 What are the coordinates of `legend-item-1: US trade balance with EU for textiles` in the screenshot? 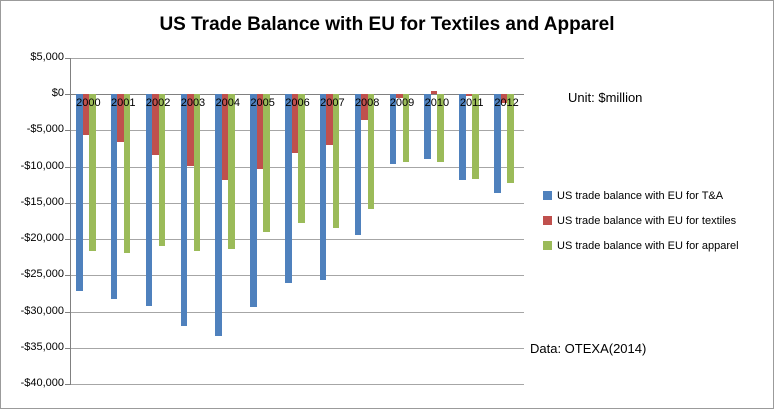 It's located at (641, 220).